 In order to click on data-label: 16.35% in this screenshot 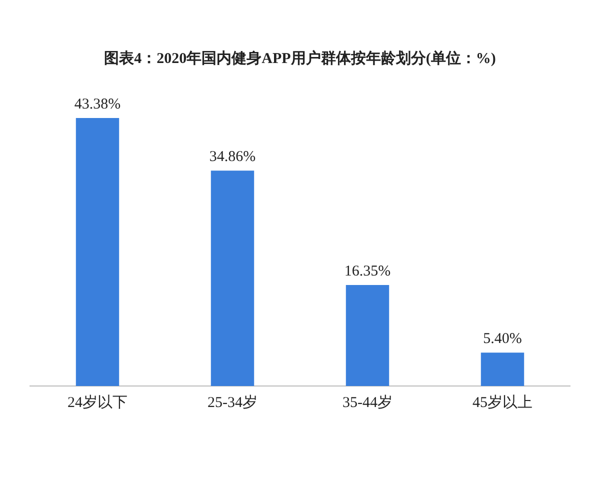, I will do `click(367, 271)`.